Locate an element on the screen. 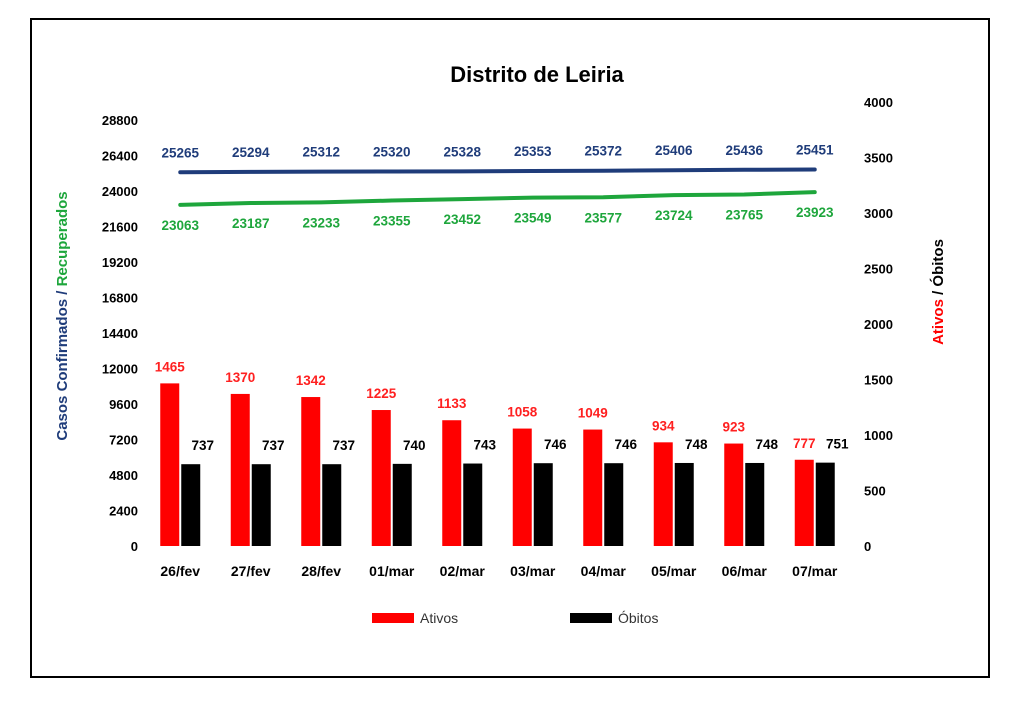 This screenshot has height=705, width=1024. right-tick-label: 1000 is located at coordinates (878, 435).